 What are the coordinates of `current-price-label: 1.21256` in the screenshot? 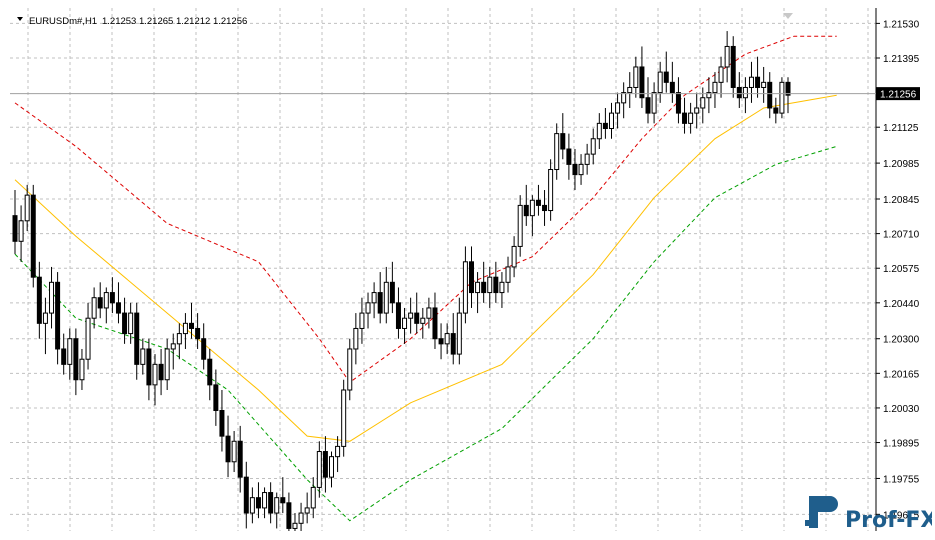 It's located at (898, 95).